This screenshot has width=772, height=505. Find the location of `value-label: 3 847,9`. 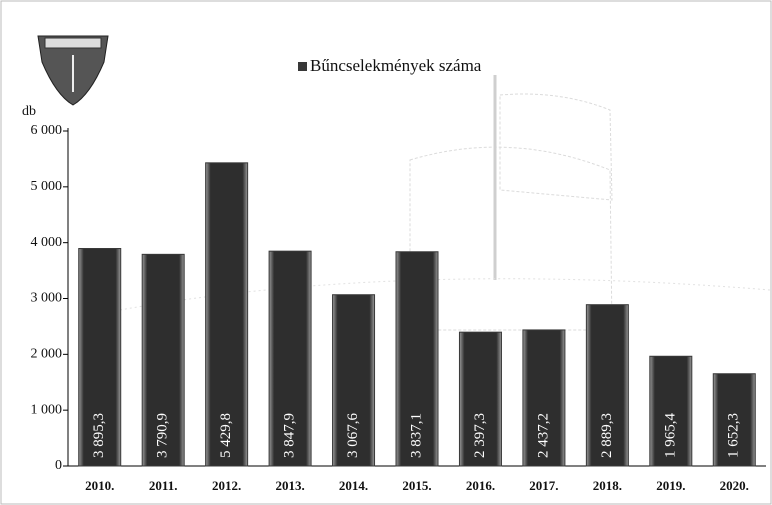

value-label: 3 847,9 is located at coordinates (290, 435).